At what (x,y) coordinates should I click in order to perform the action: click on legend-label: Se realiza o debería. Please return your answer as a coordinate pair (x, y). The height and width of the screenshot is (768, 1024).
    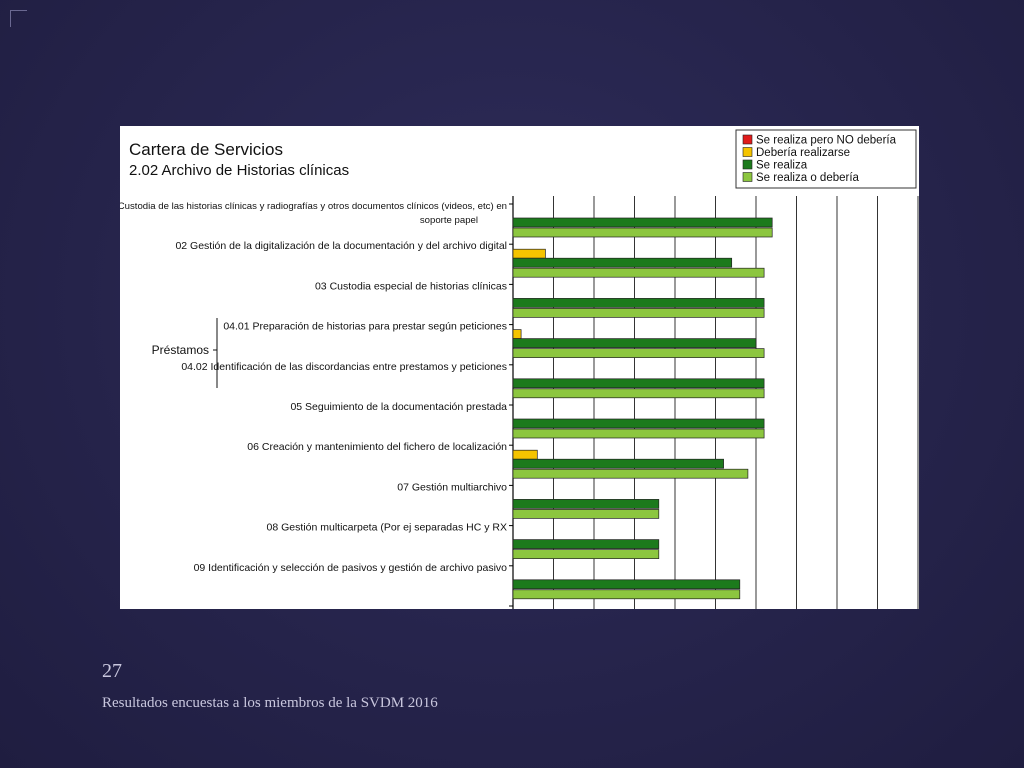
    Looking at the image, I should click on (808, 178).